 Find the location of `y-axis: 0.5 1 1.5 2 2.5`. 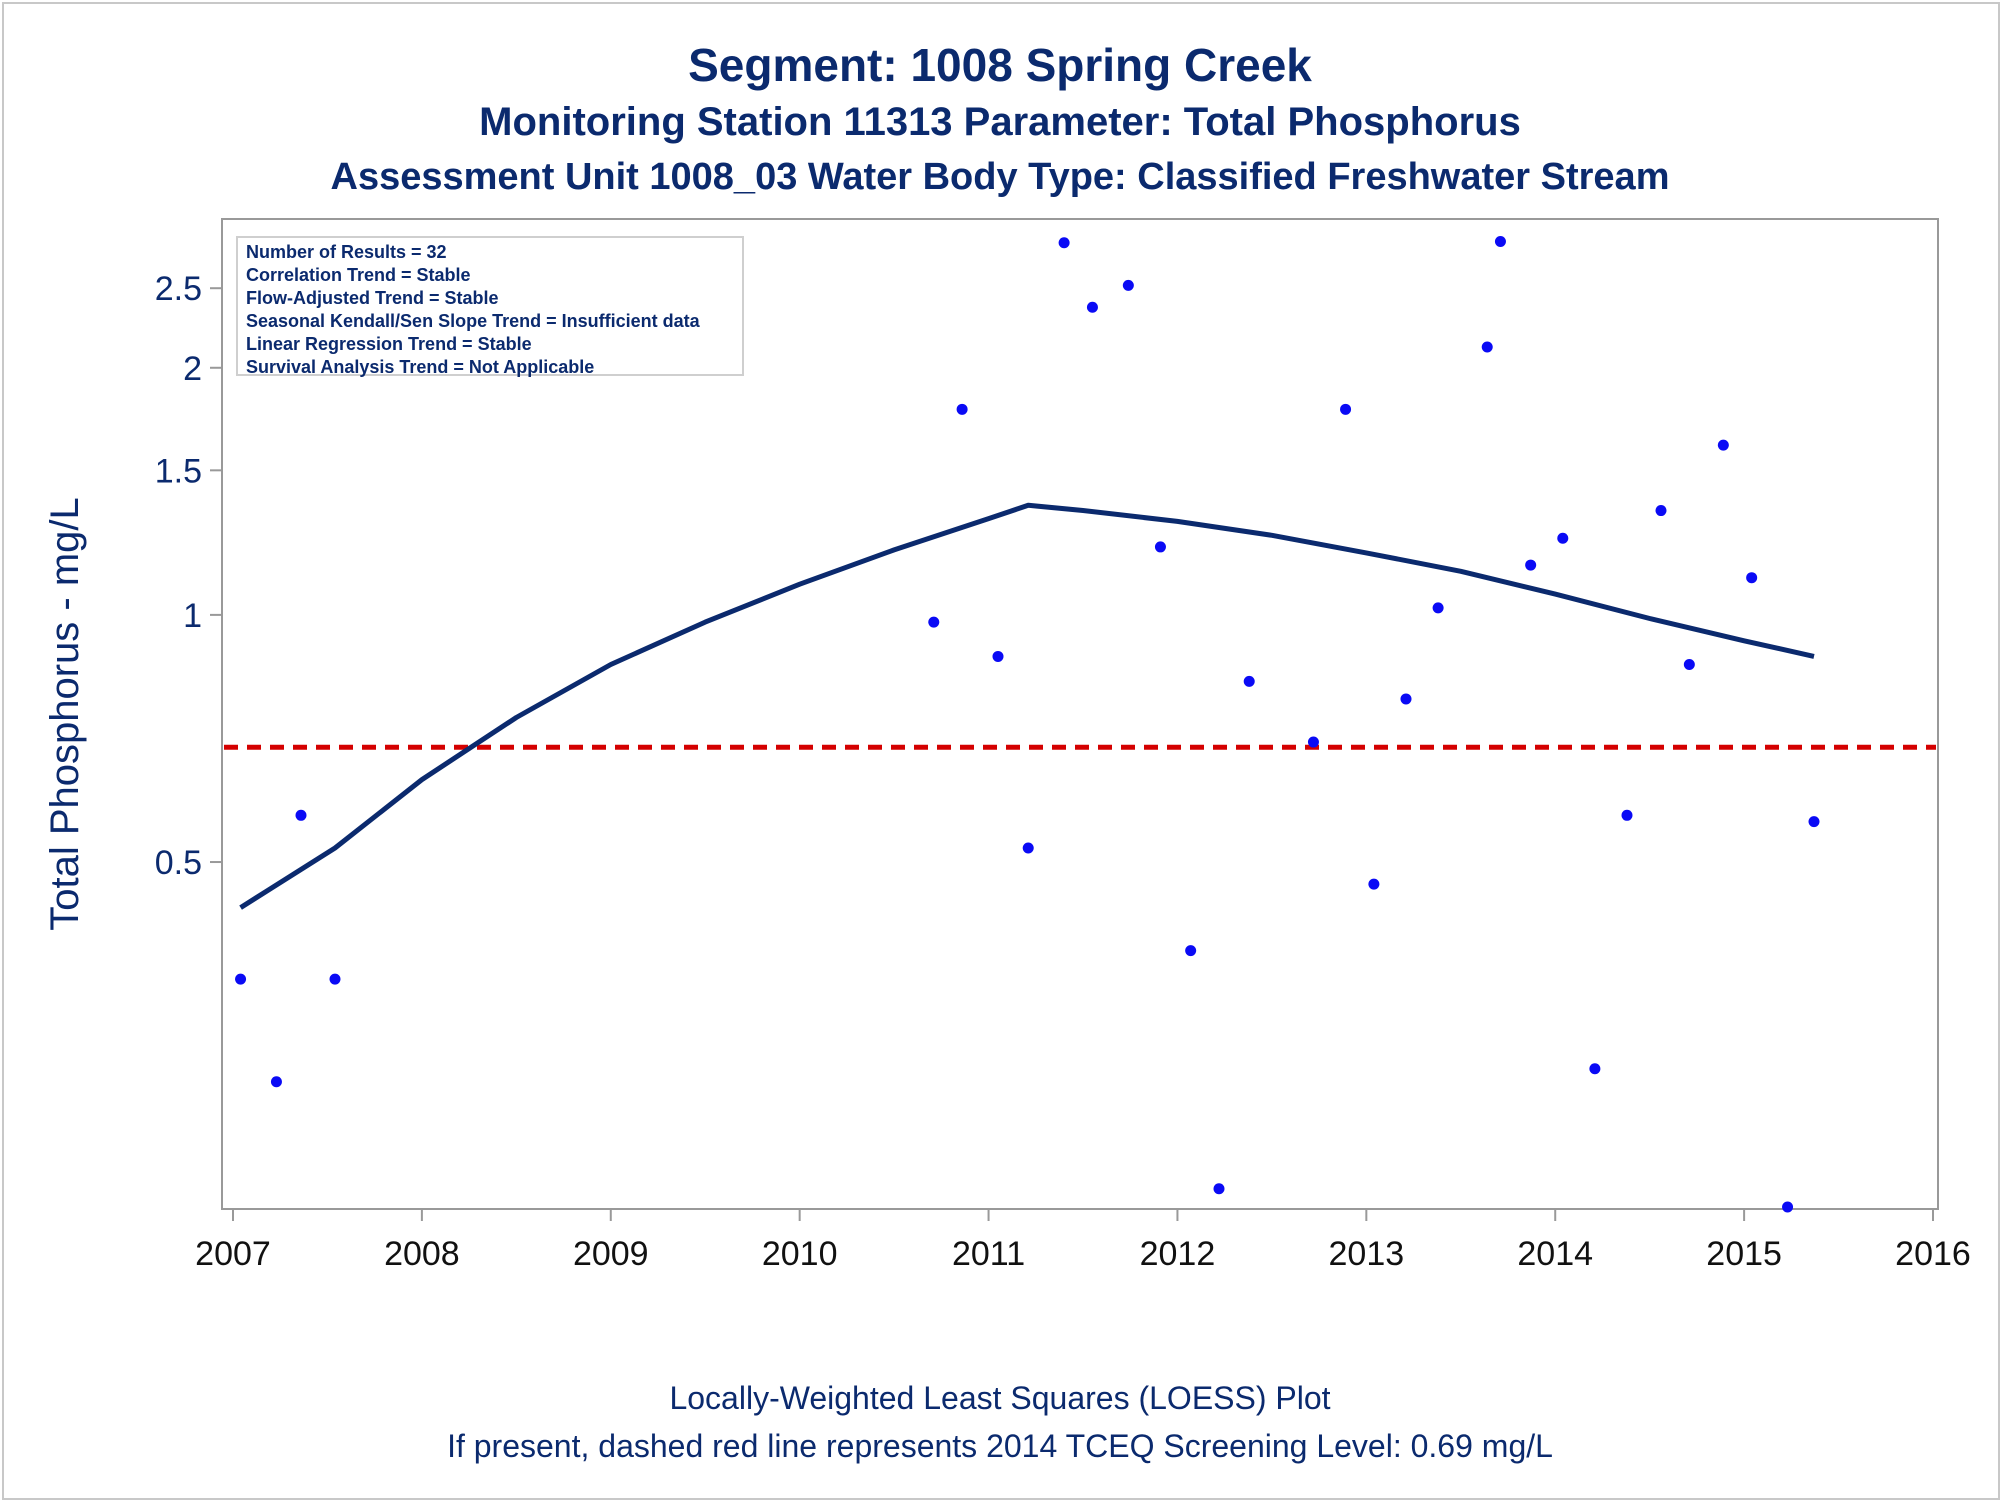

y-axis: 0.5 1 1.5 2 2.5 is located at coordinates (188, 576).